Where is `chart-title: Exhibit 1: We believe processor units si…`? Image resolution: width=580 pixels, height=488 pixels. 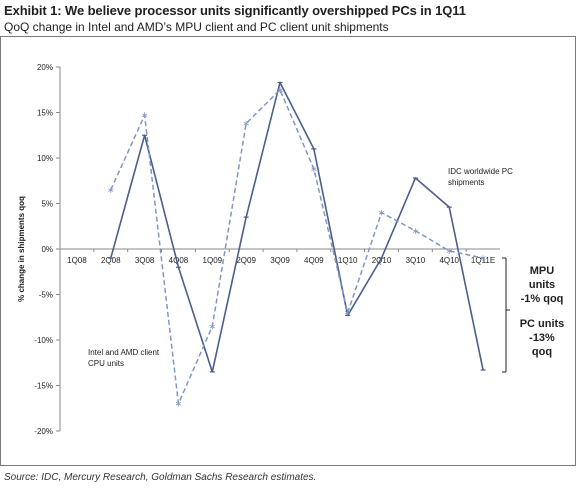
chart-title: Exhibit 1: We believe processor units si… is located at coordinates (235, 10).